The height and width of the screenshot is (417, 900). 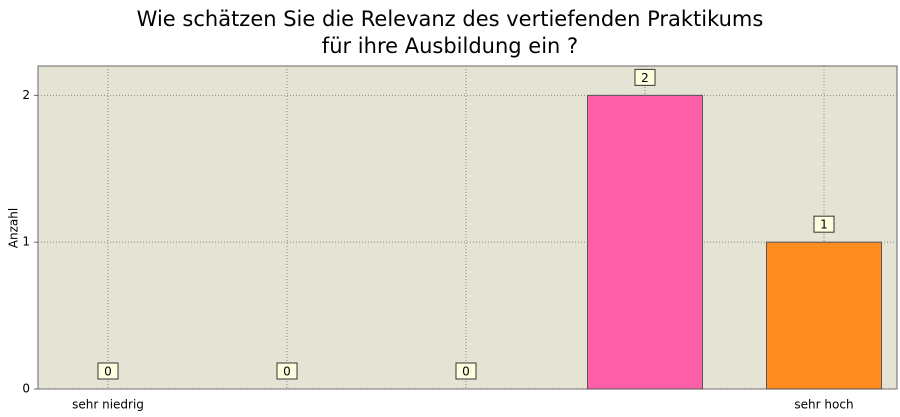 What do you see at coordinates (108, 405) in the screenshot?
I see `x-tick-label: sehr niedrig` at bounding box center [108, 405].